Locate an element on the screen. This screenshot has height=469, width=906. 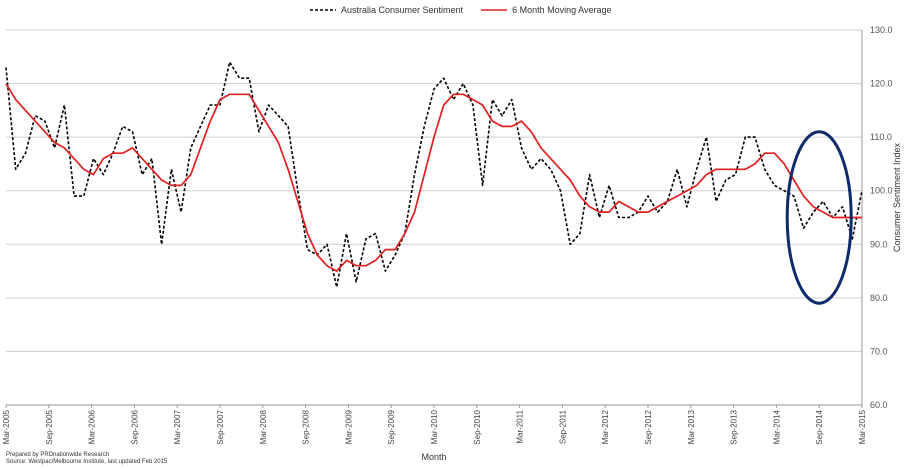
x-tick-label: Sep-2009 is located at coordinates (391, 426).